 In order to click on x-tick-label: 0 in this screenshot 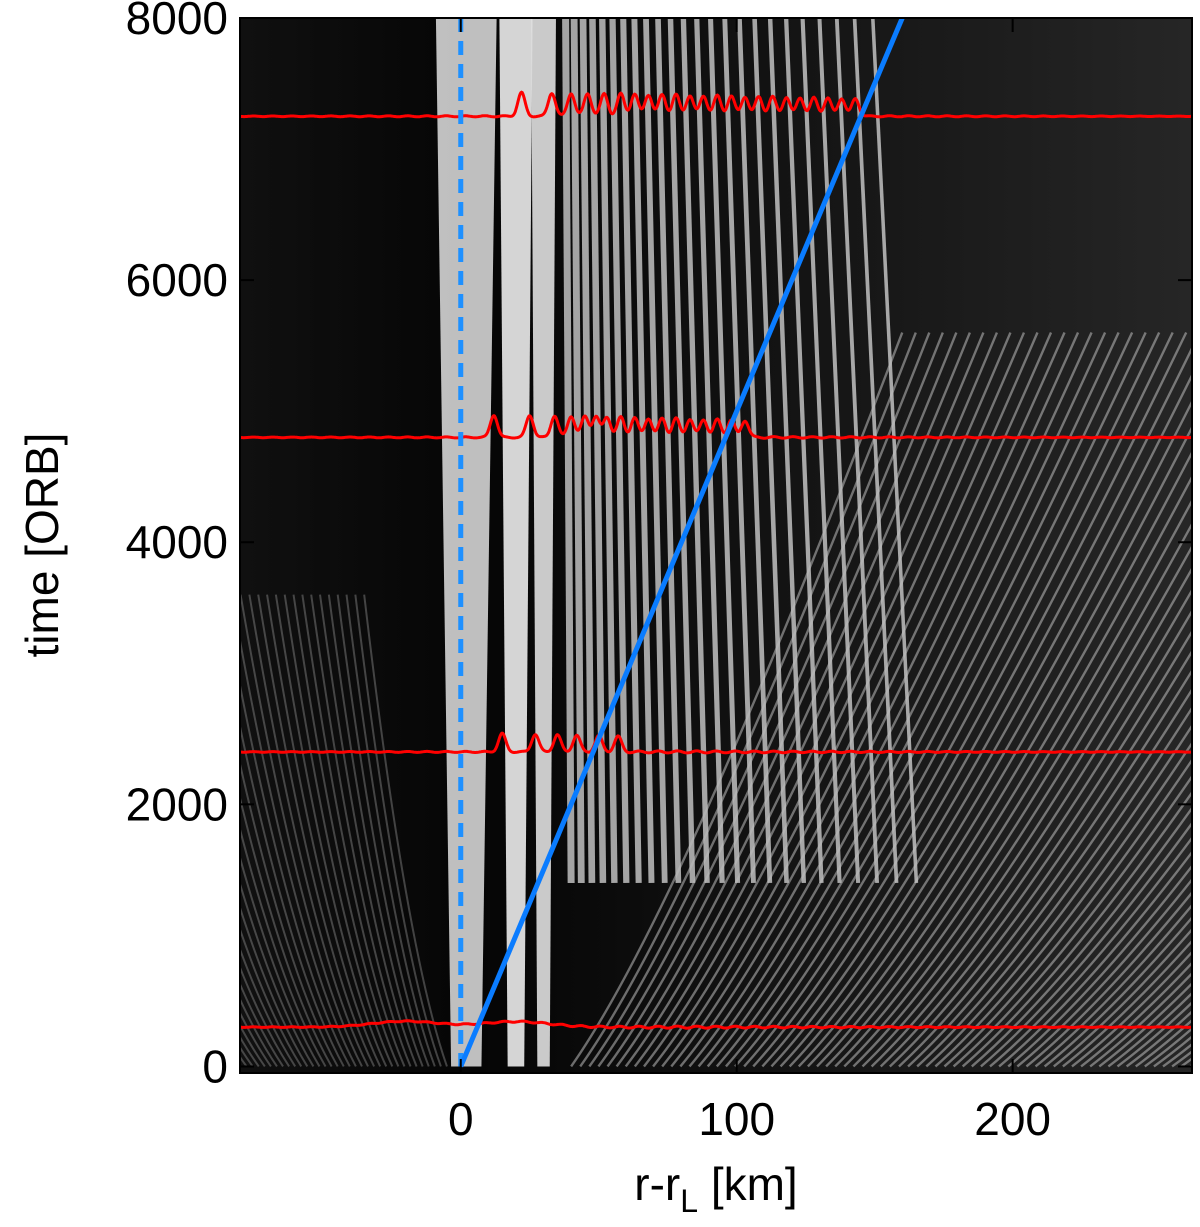, I will do `click(461, 1119)`.